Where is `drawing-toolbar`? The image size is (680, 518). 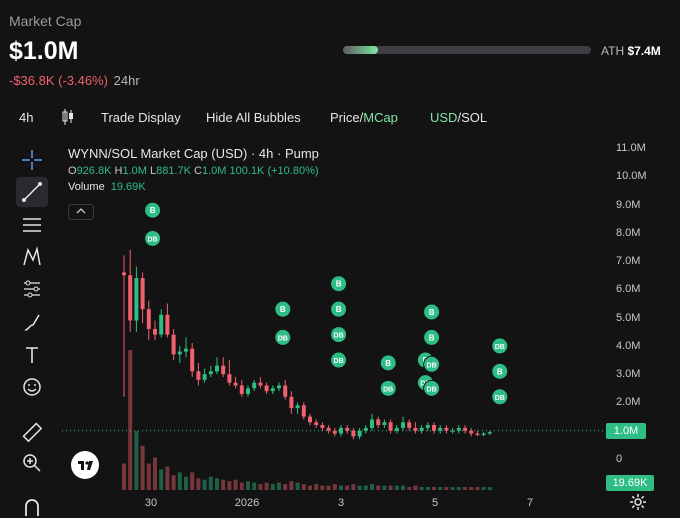
drawing-toolbar is located at coordinates (31, 329).